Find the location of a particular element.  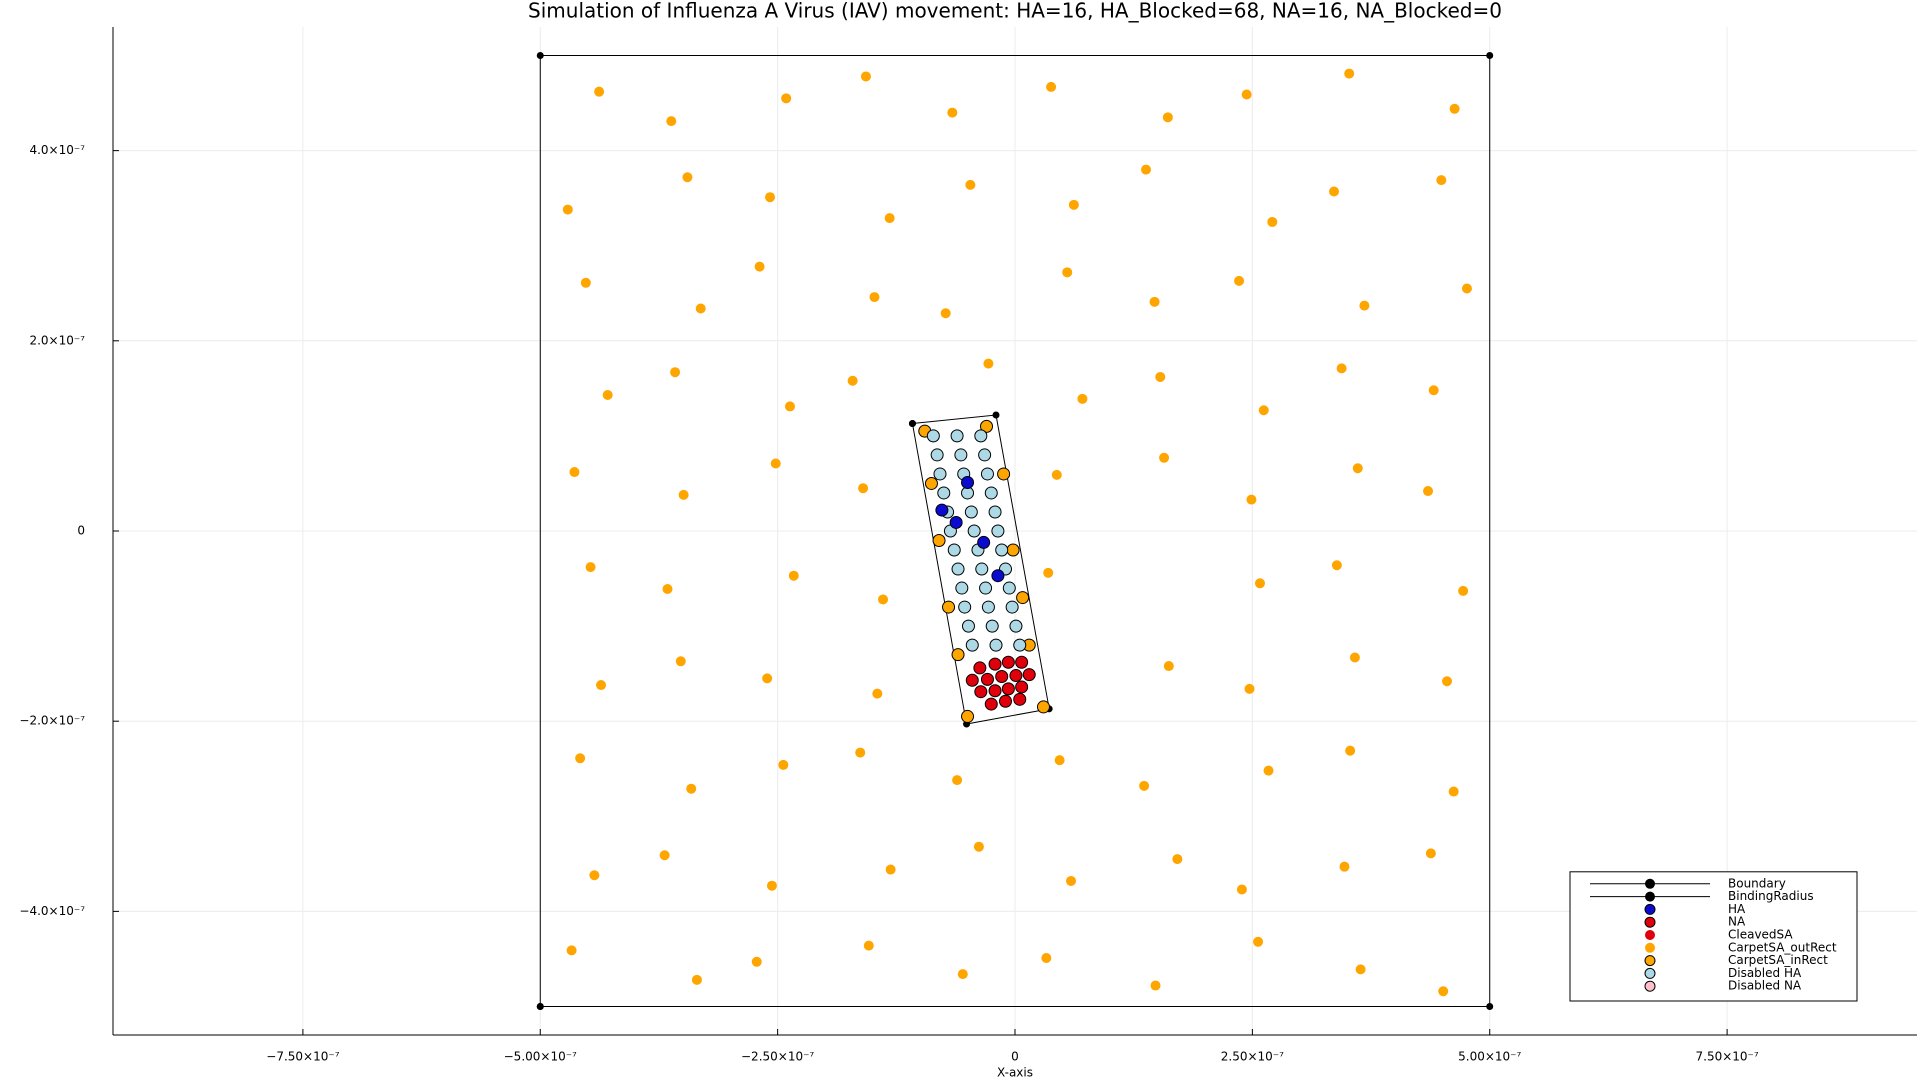

x-tick-label: 2.50×10⁻⁷ is located at coordinates (1252, 1057).